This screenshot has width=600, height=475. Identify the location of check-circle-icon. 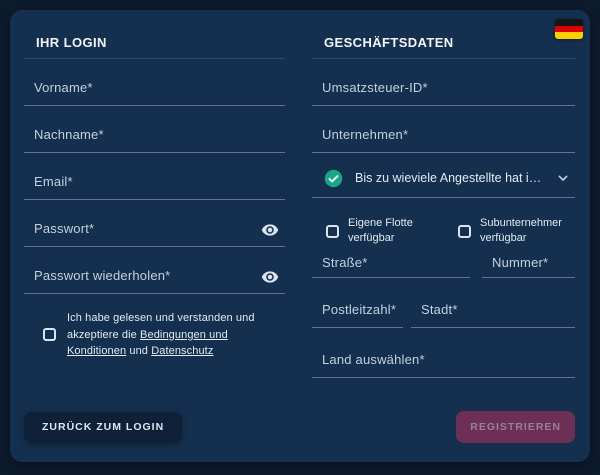
(333, 178).